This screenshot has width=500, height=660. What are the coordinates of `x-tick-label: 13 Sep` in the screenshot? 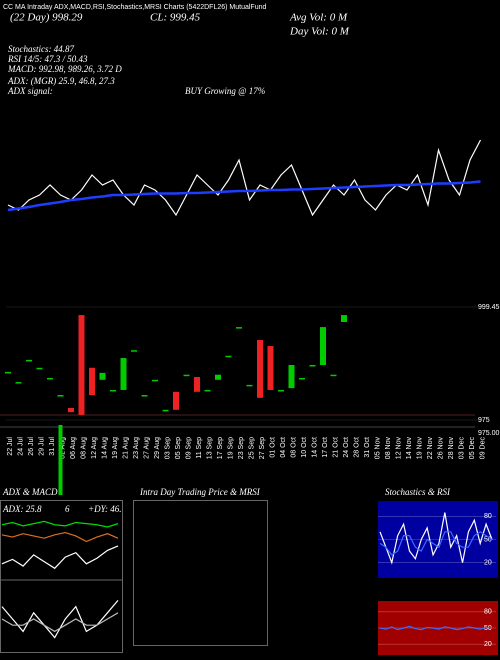 It's located at (209, 448).